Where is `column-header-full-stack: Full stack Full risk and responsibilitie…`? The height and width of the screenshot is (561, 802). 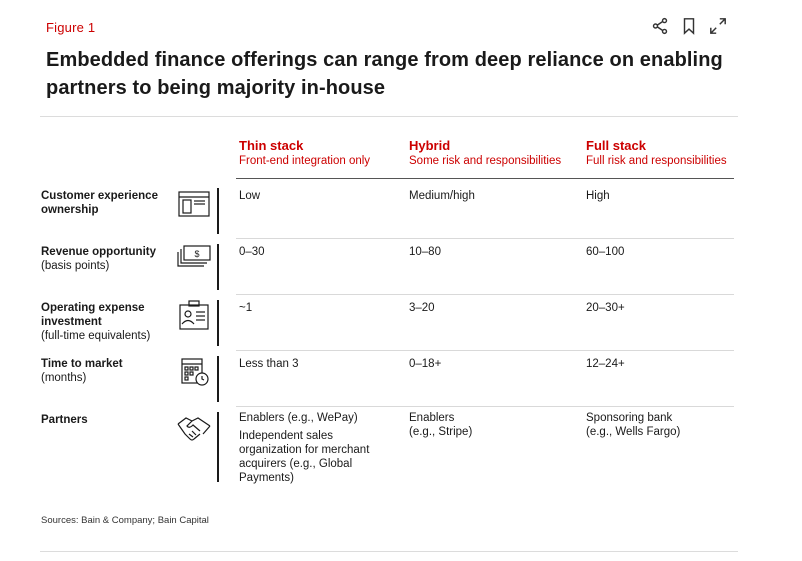
column-header-full-stack: Full stack Full risk and responsibilitie… is located at coordinates (656, 153).